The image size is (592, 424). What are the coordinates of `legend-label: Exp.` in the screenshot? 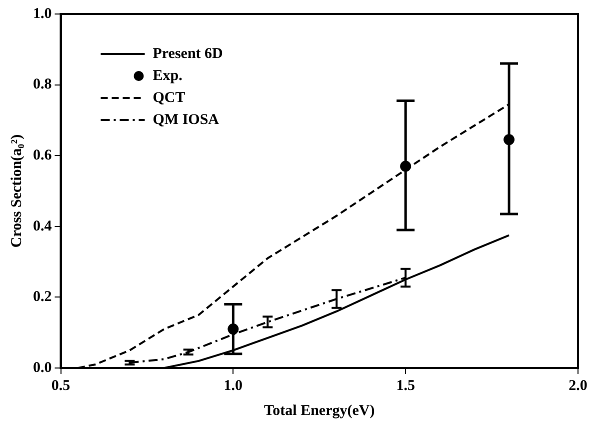 It's located at (167, 76).